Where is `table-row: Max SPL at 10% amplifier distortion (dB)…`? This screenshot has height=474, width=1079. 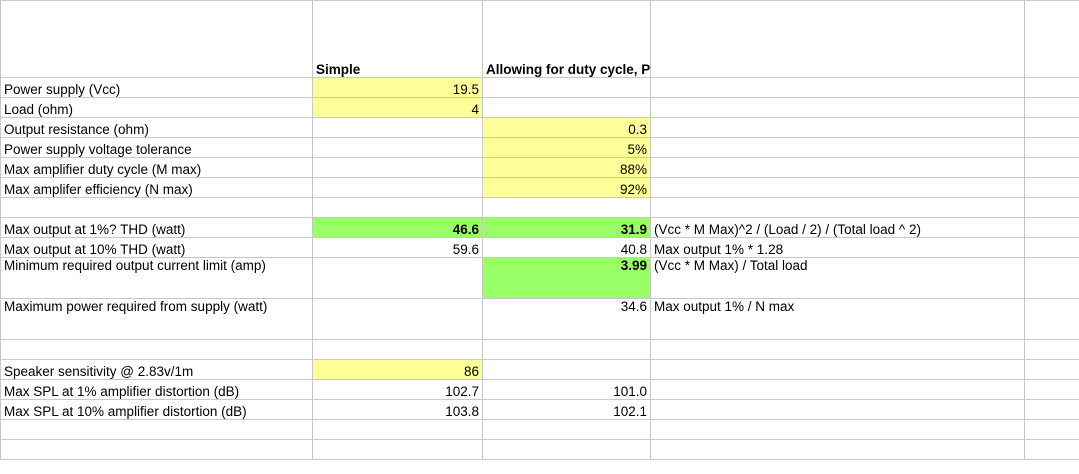 table-row: Max SPL at 10% amplifier distortion (dB)… is located at coordinates (539, 409).